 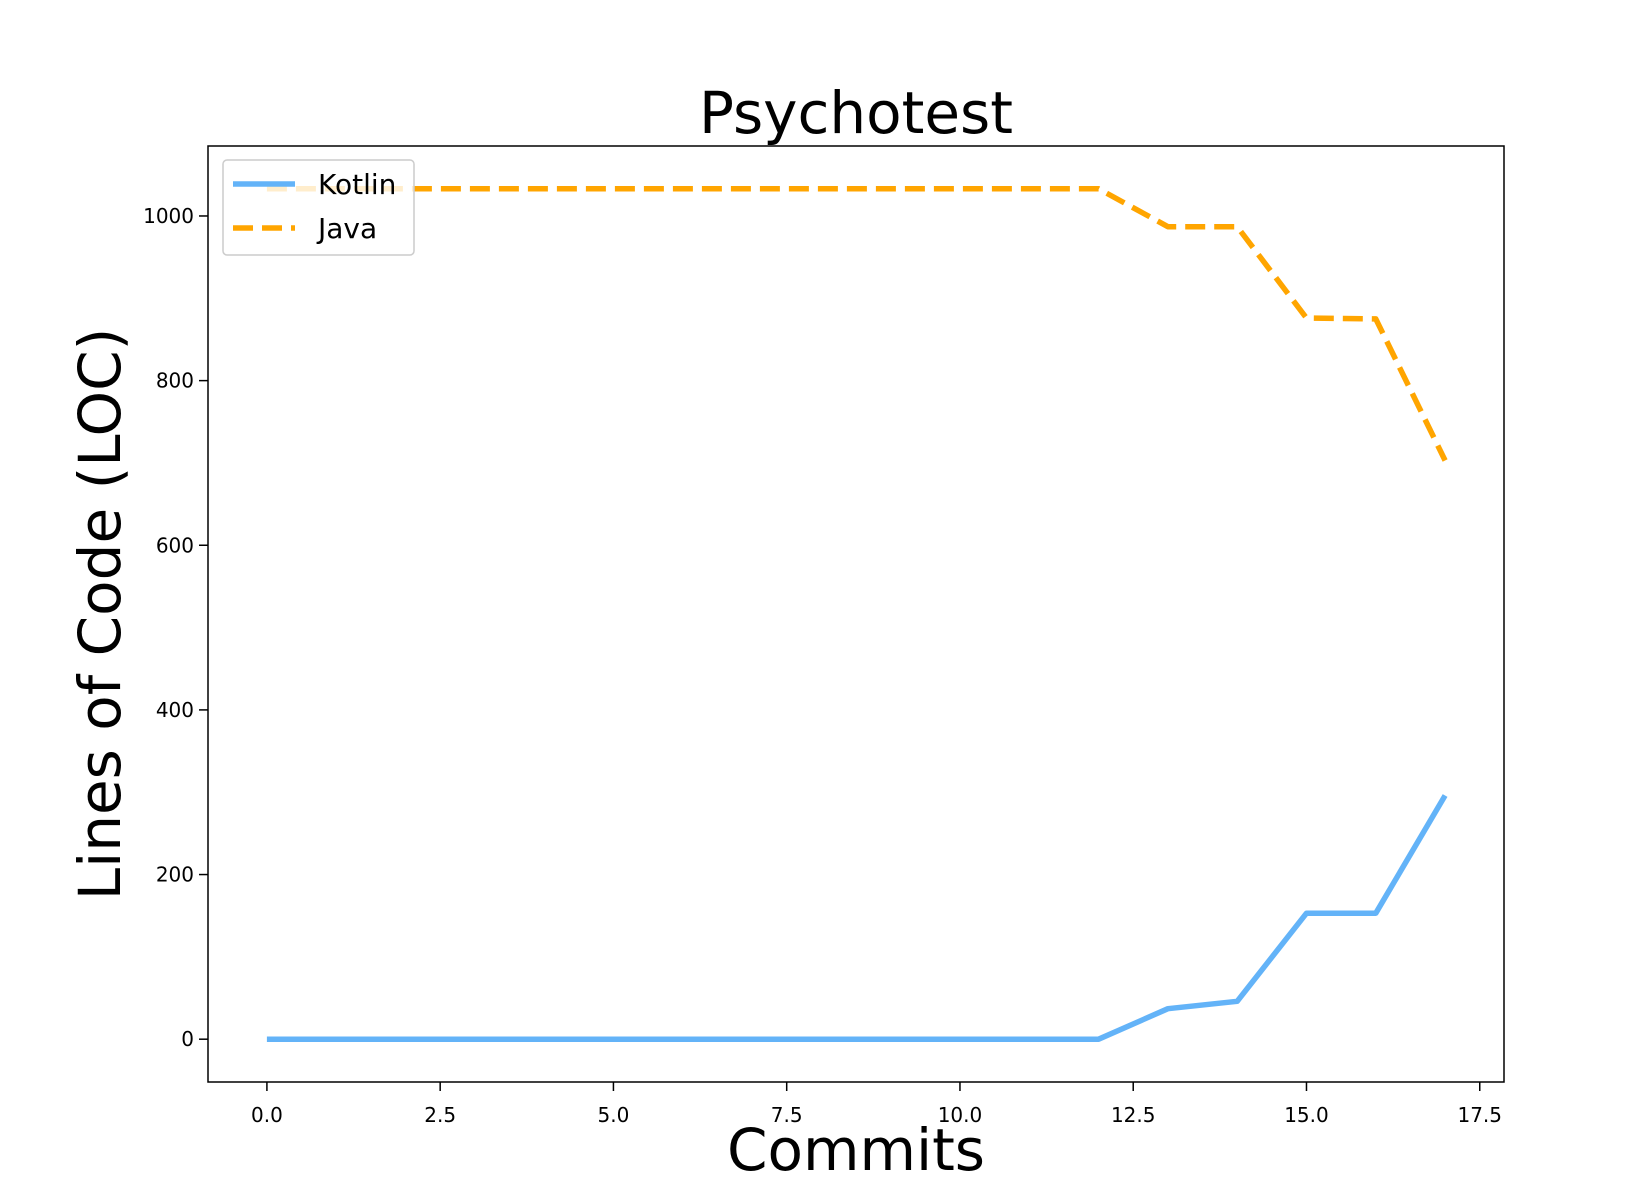 I want to click on x-axis-label: Commits, so click(x=856, y=1150).